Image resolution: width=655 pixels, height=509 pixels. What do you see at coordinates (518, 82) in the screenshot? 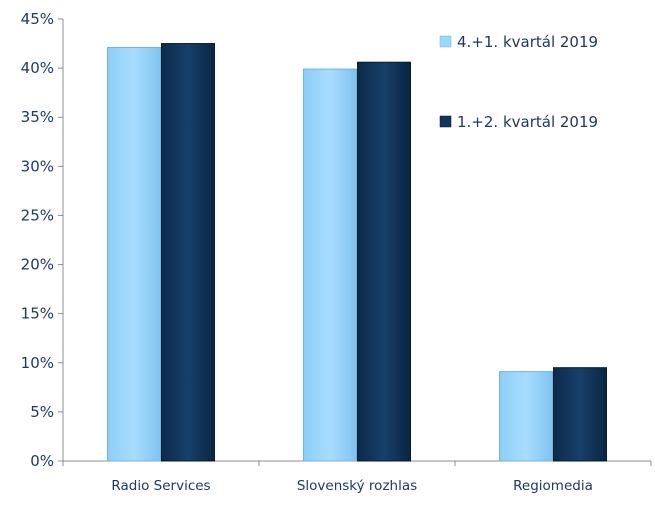
I see `legend: 4.+1. kvartál 2019 1.+2. kvartál 2019` at bounding box center [518, 82].